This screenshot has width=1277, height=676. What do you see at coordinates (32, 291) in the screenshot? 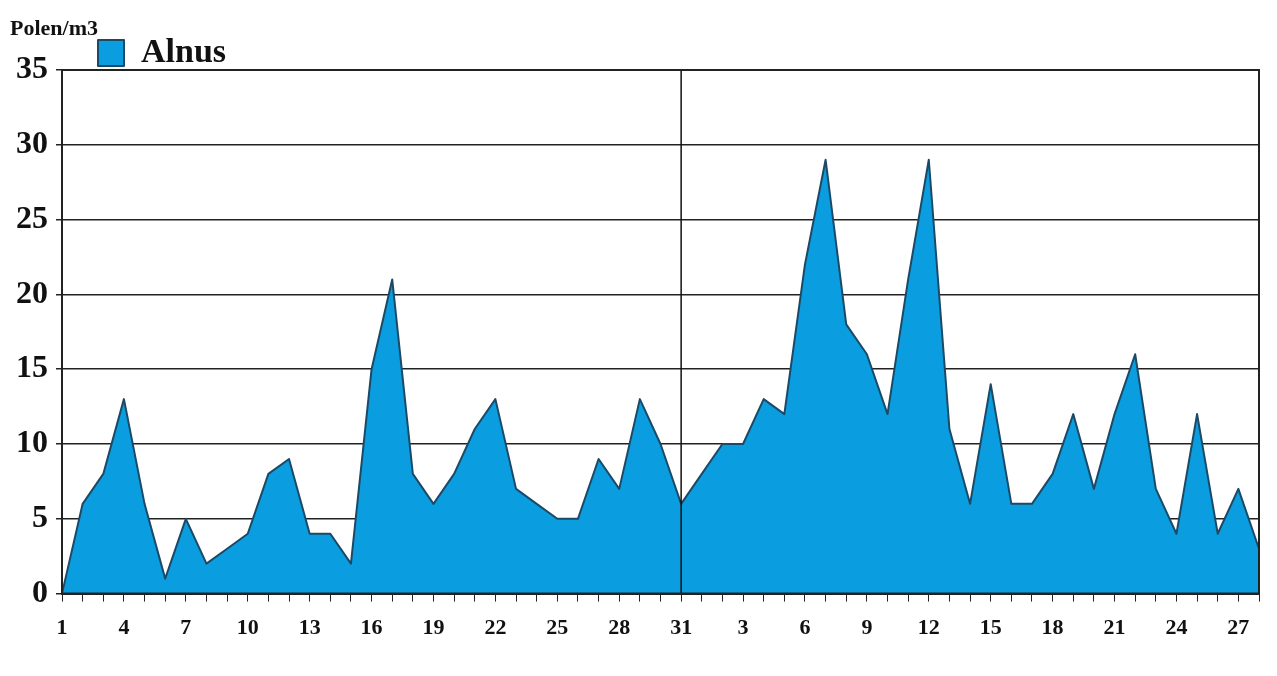
I see `y-tick-label: 20` at bounding box center [32, 291].